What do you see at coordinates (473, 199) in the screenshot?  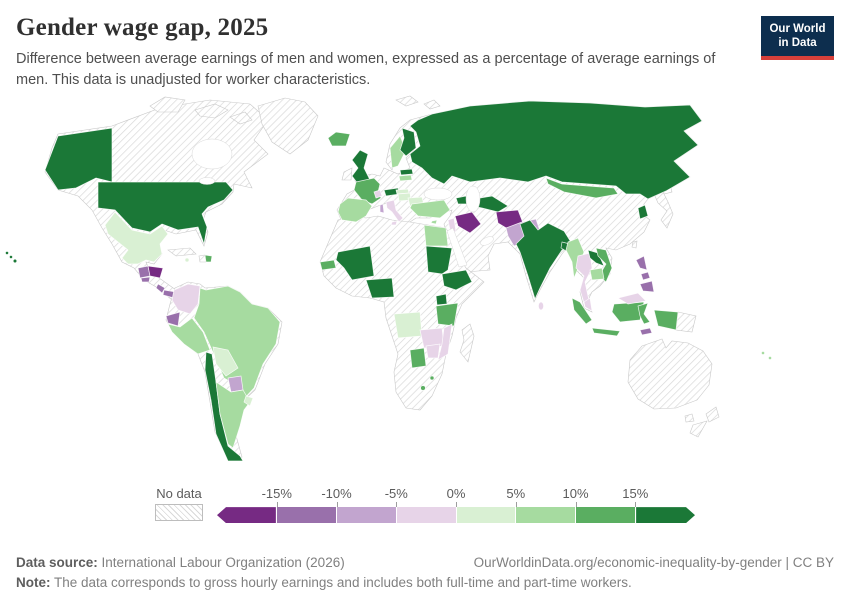 I see `caspian-sea` at bounding box center [473, 199].